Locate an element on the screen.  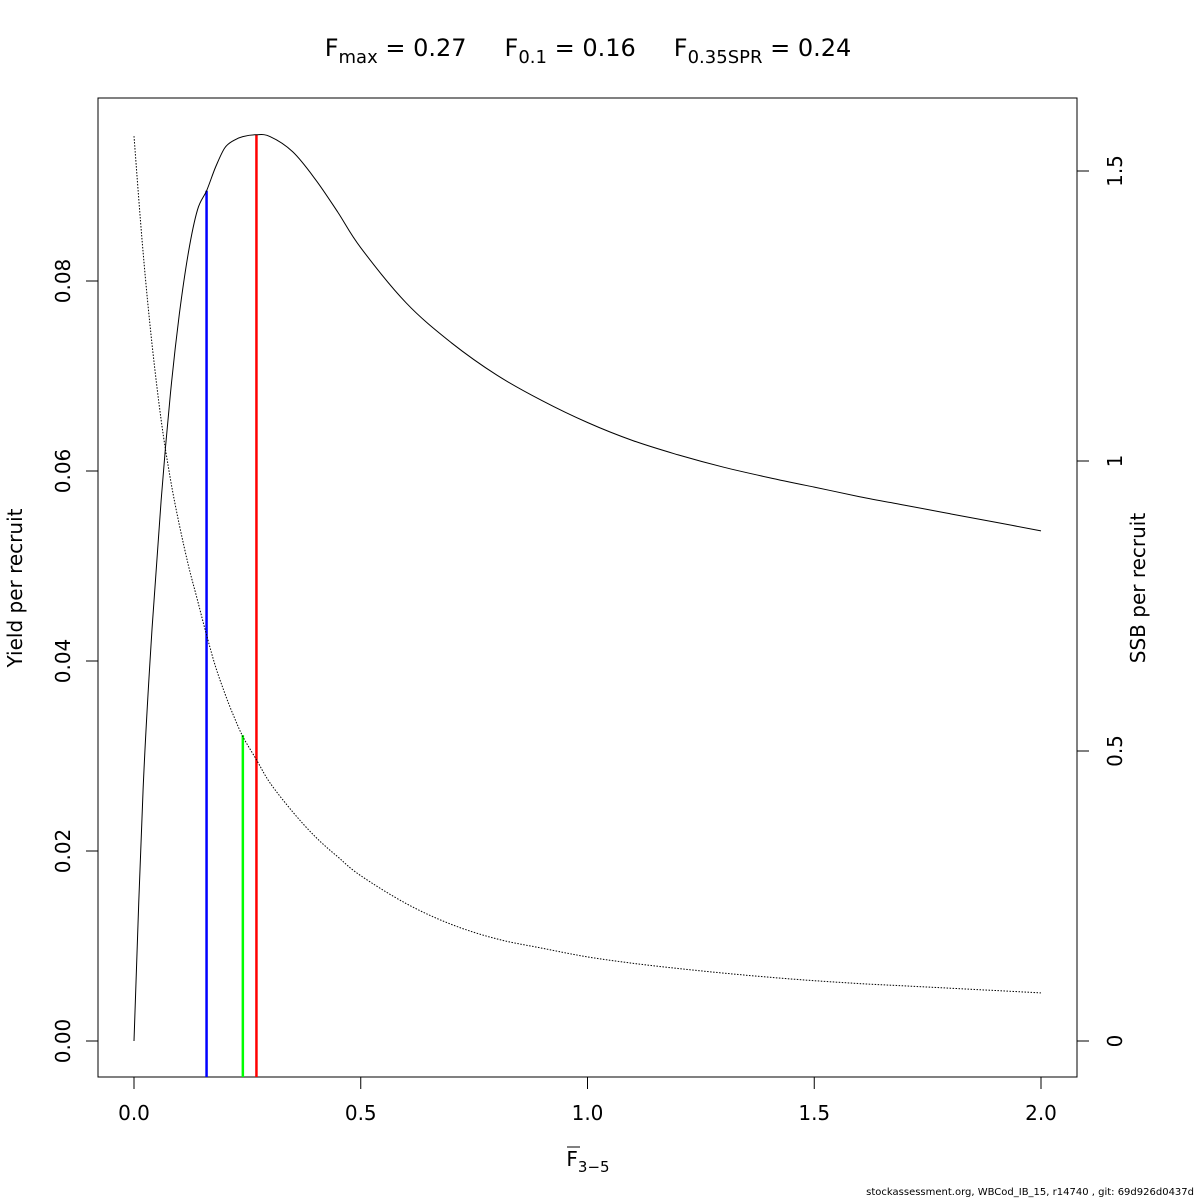
x-axis-label: F3−5 is located at coordinates (587, 1161).